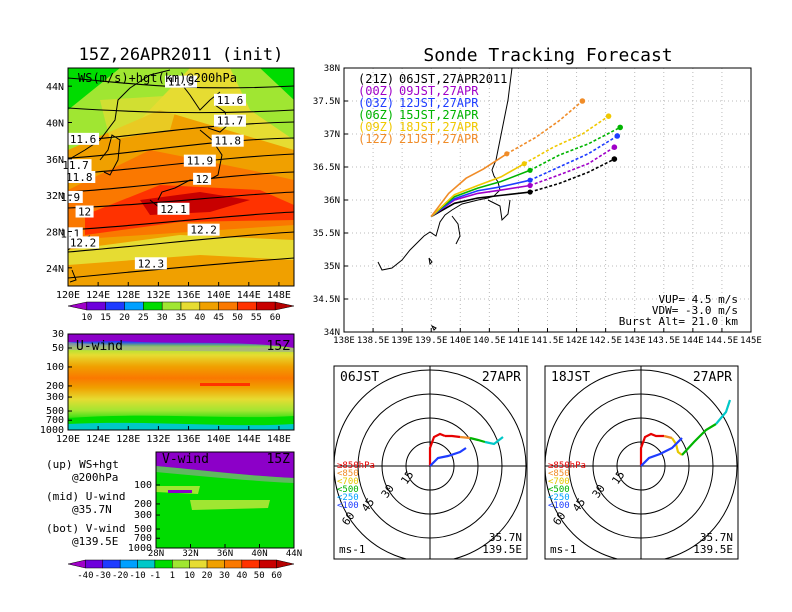 Image resolution: width=792 pixels, height=612 pixels. What do you see at coordinates (219, 295) in the screenshot?
I see `x-tick-label: 140E` at bounding box center [219, 295].